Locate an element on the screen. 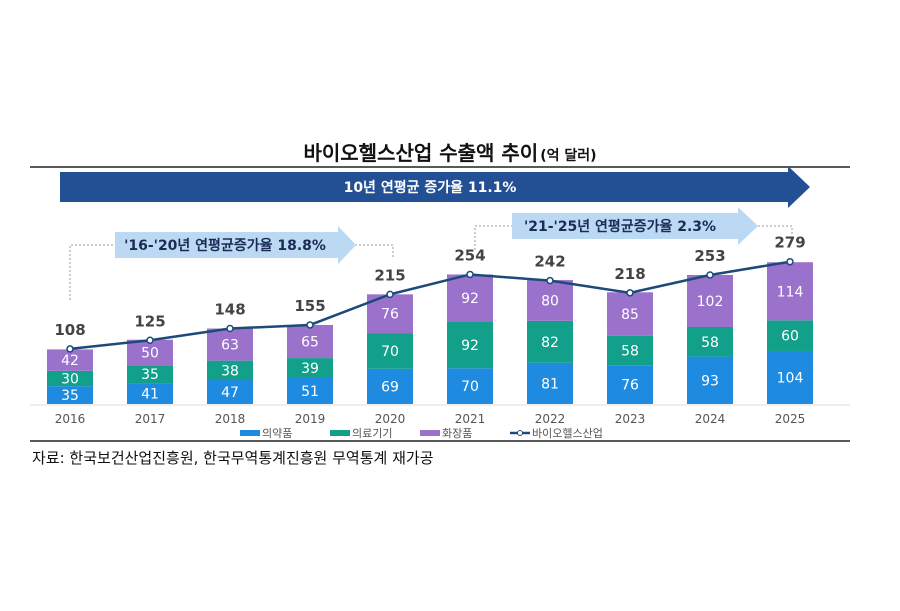 This screenshot has width=900, height=611. period2-bracket-end is located at coordinates (775, 230).